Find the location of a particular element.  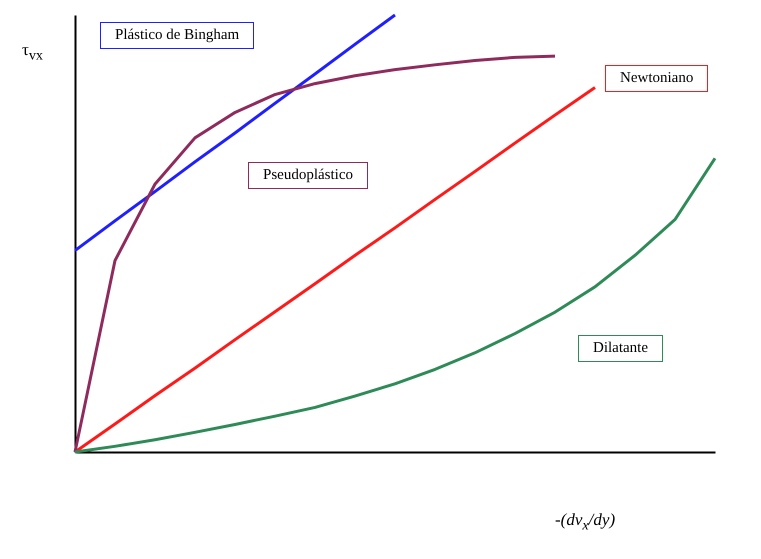

text: Plástico de Bingham is located at coordinates (177, 35).